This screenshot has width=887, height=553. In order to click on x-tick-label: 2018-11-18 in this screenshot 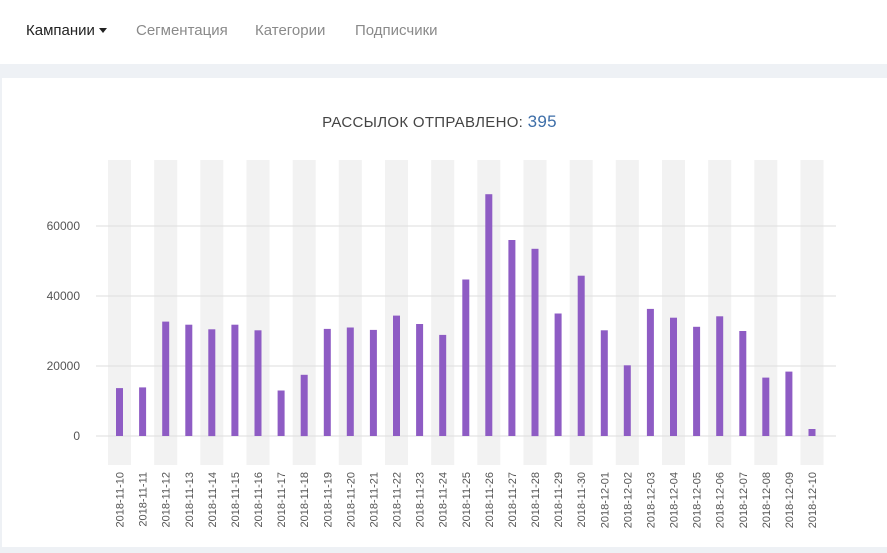, I will do `click(305, 499)`.